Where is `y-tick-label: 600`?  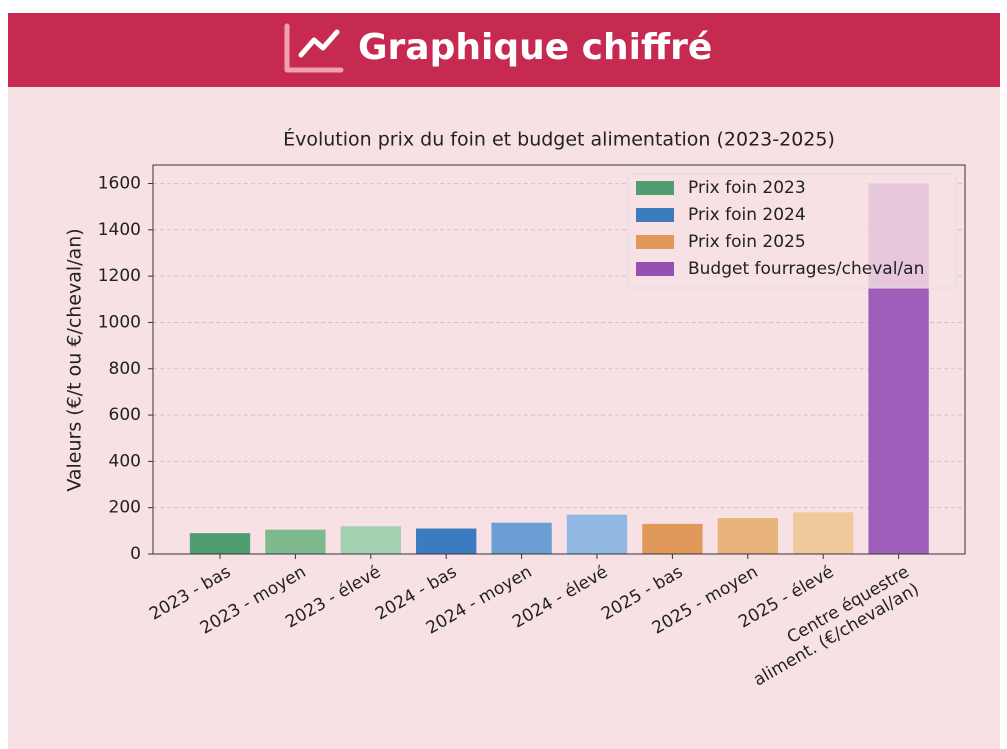 y-tick-label: 600 is located at coordinates (125, 415).